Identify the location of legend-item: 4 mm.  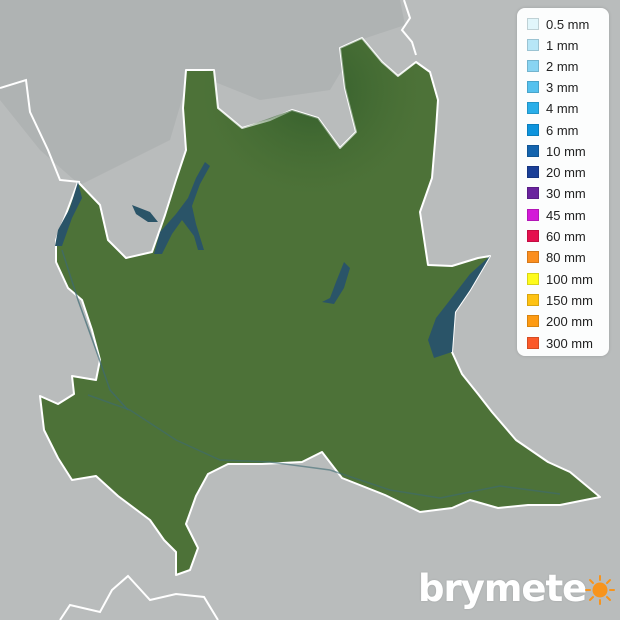
(553, 108).